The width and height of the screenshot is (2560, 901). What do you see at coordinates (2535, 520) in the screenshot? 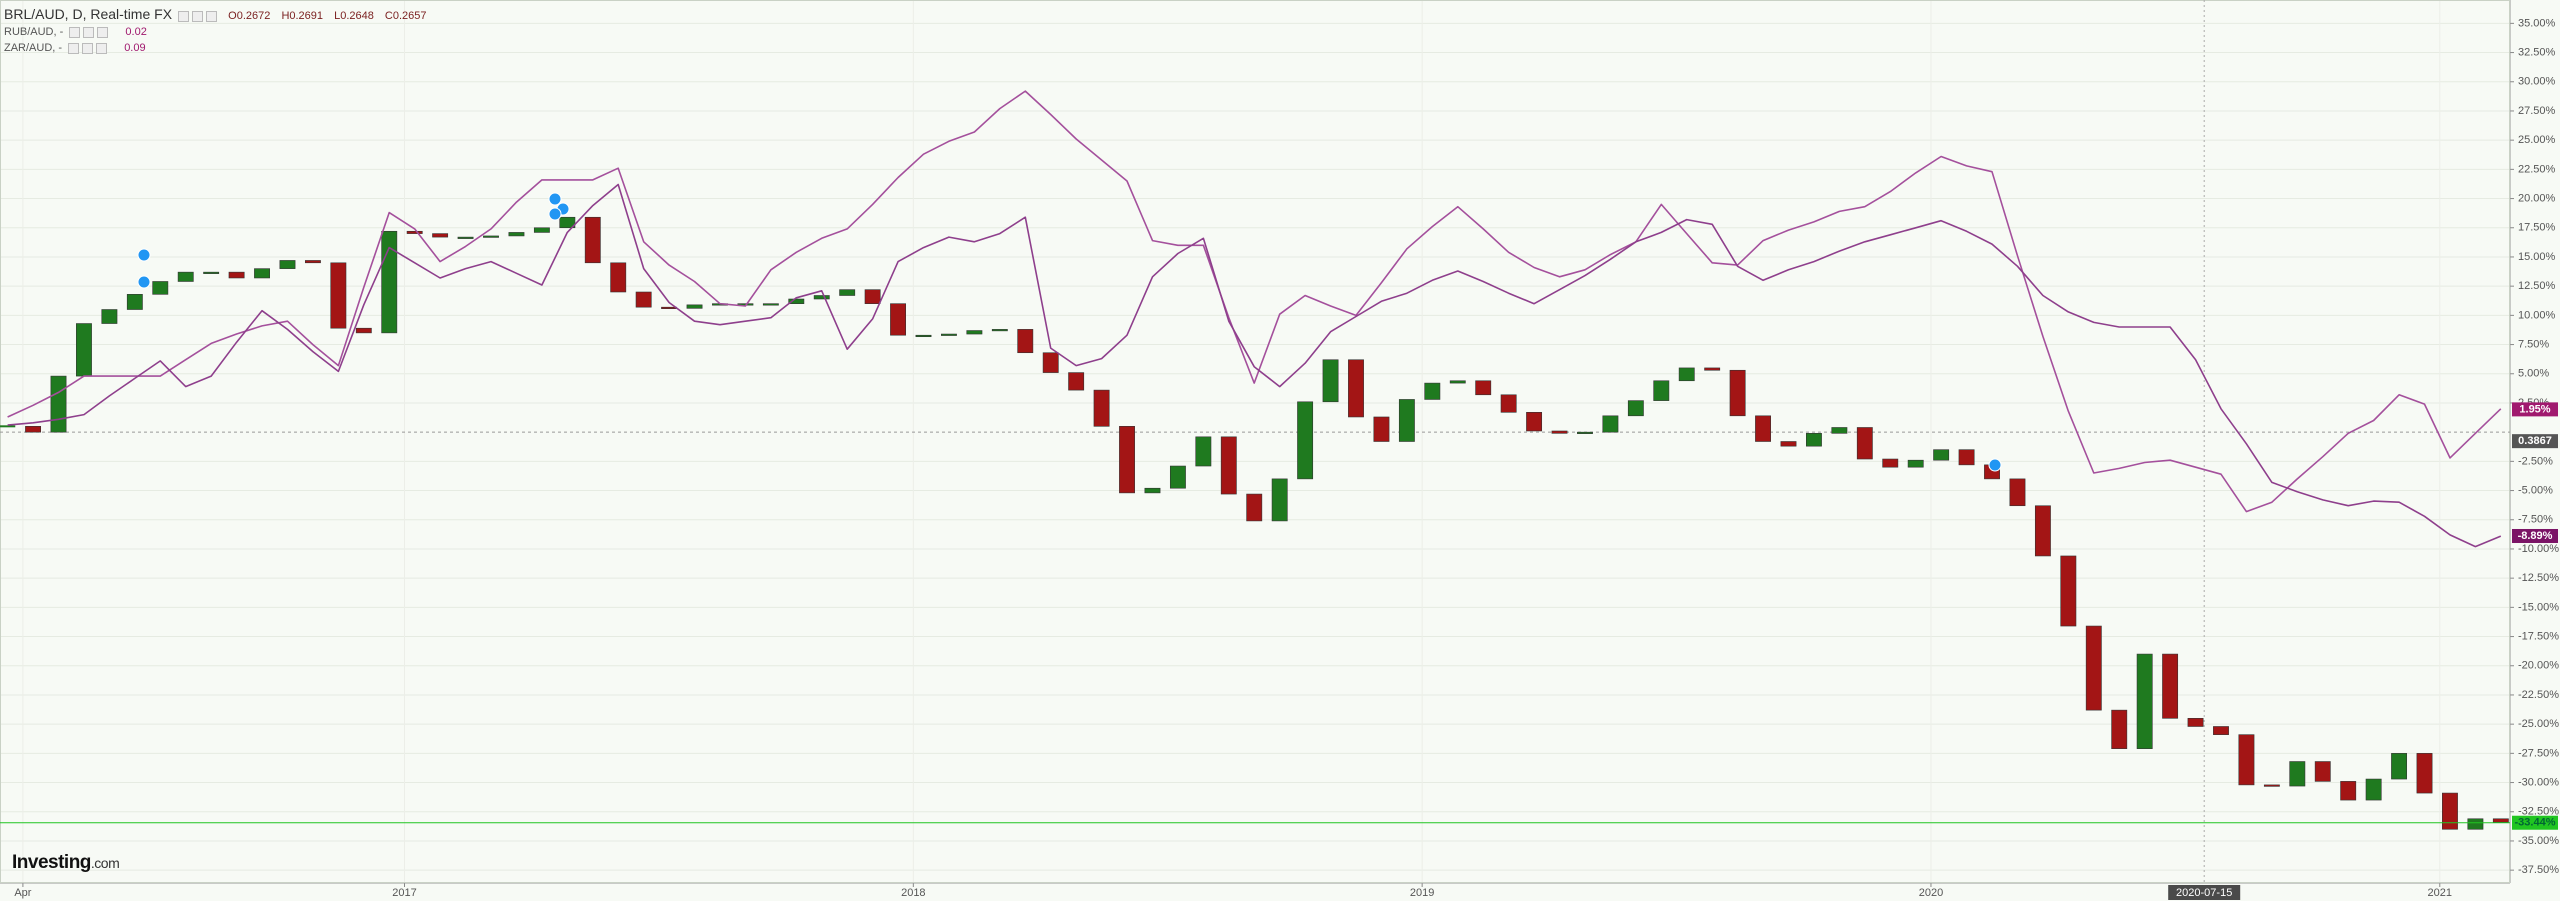
I see `y-tick-label: -7.50%` at bounding box center [2535, 520].